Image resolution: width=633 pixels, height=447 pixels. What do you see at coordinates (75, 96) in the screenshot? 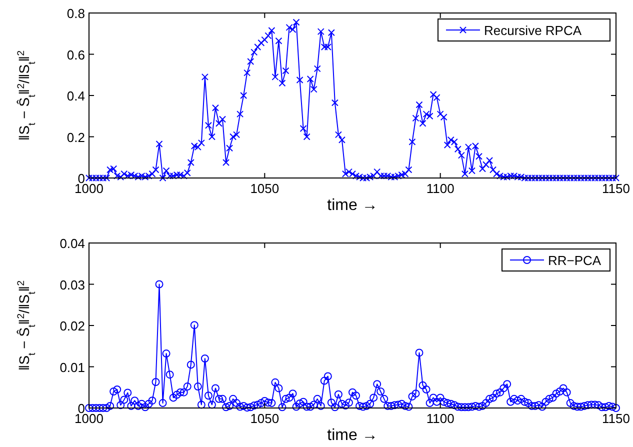
I see `y-tick-label: 0.4` at bounding box center [75, 96].